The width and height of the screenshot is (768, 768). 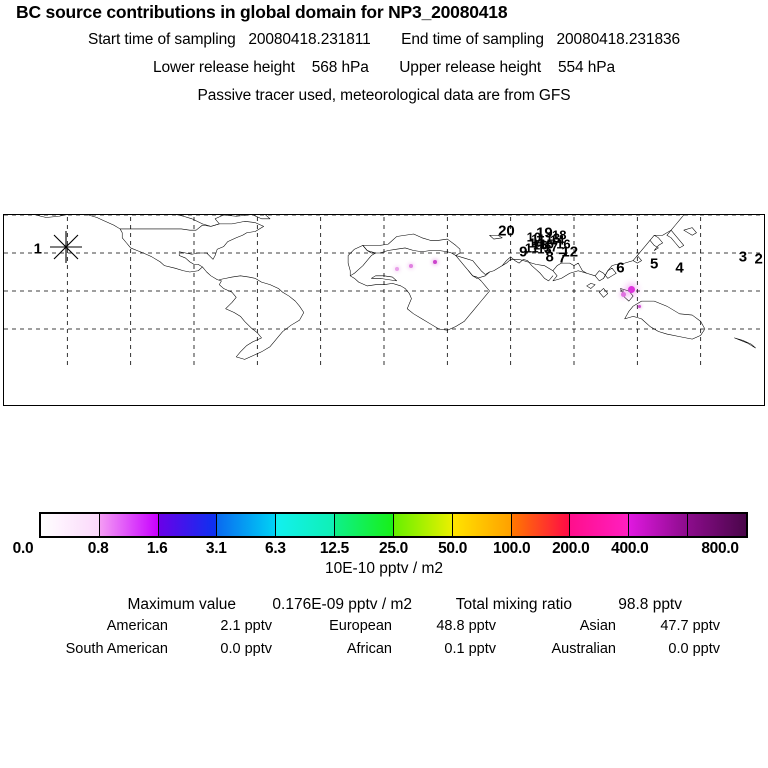 What do you see at coordinates (546, 244) in the screenshot?
I see `trajectory-label: 15` at bounding box center [546, 244].